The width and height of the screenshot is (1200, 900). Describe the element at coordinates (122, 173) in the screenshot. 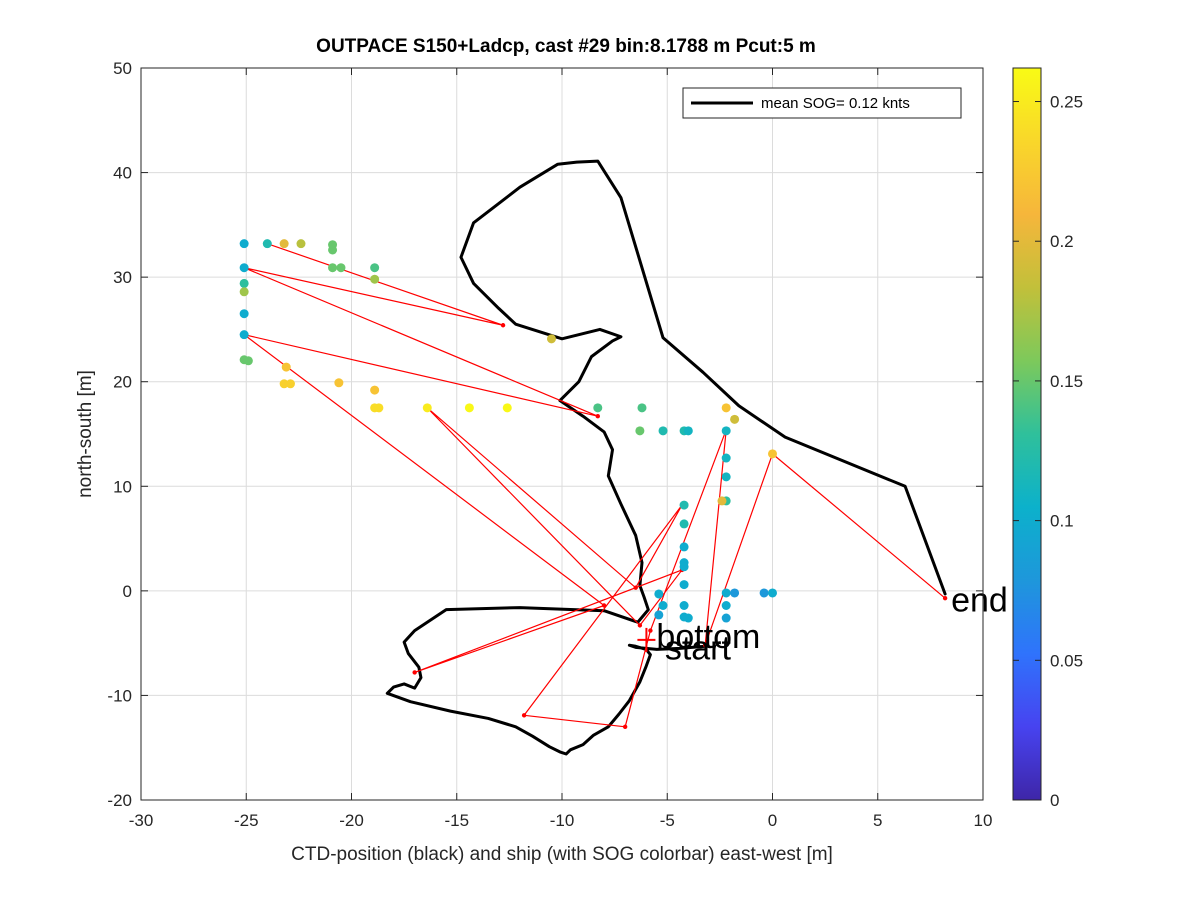

I see `y-tick-label: 40` at that location.